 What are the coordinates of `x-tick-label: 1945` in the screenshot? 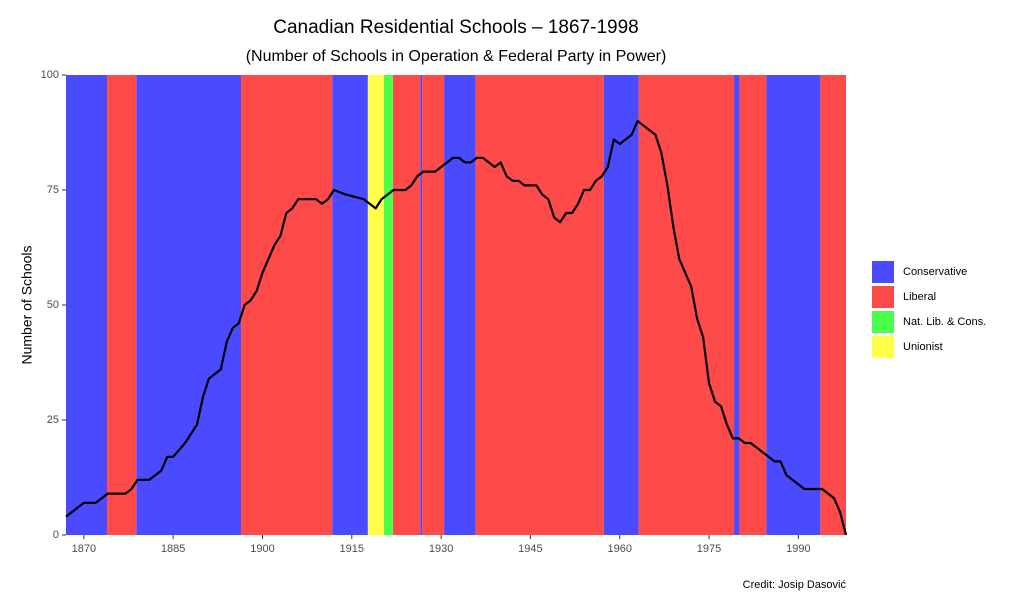 It's located at (530, 549).